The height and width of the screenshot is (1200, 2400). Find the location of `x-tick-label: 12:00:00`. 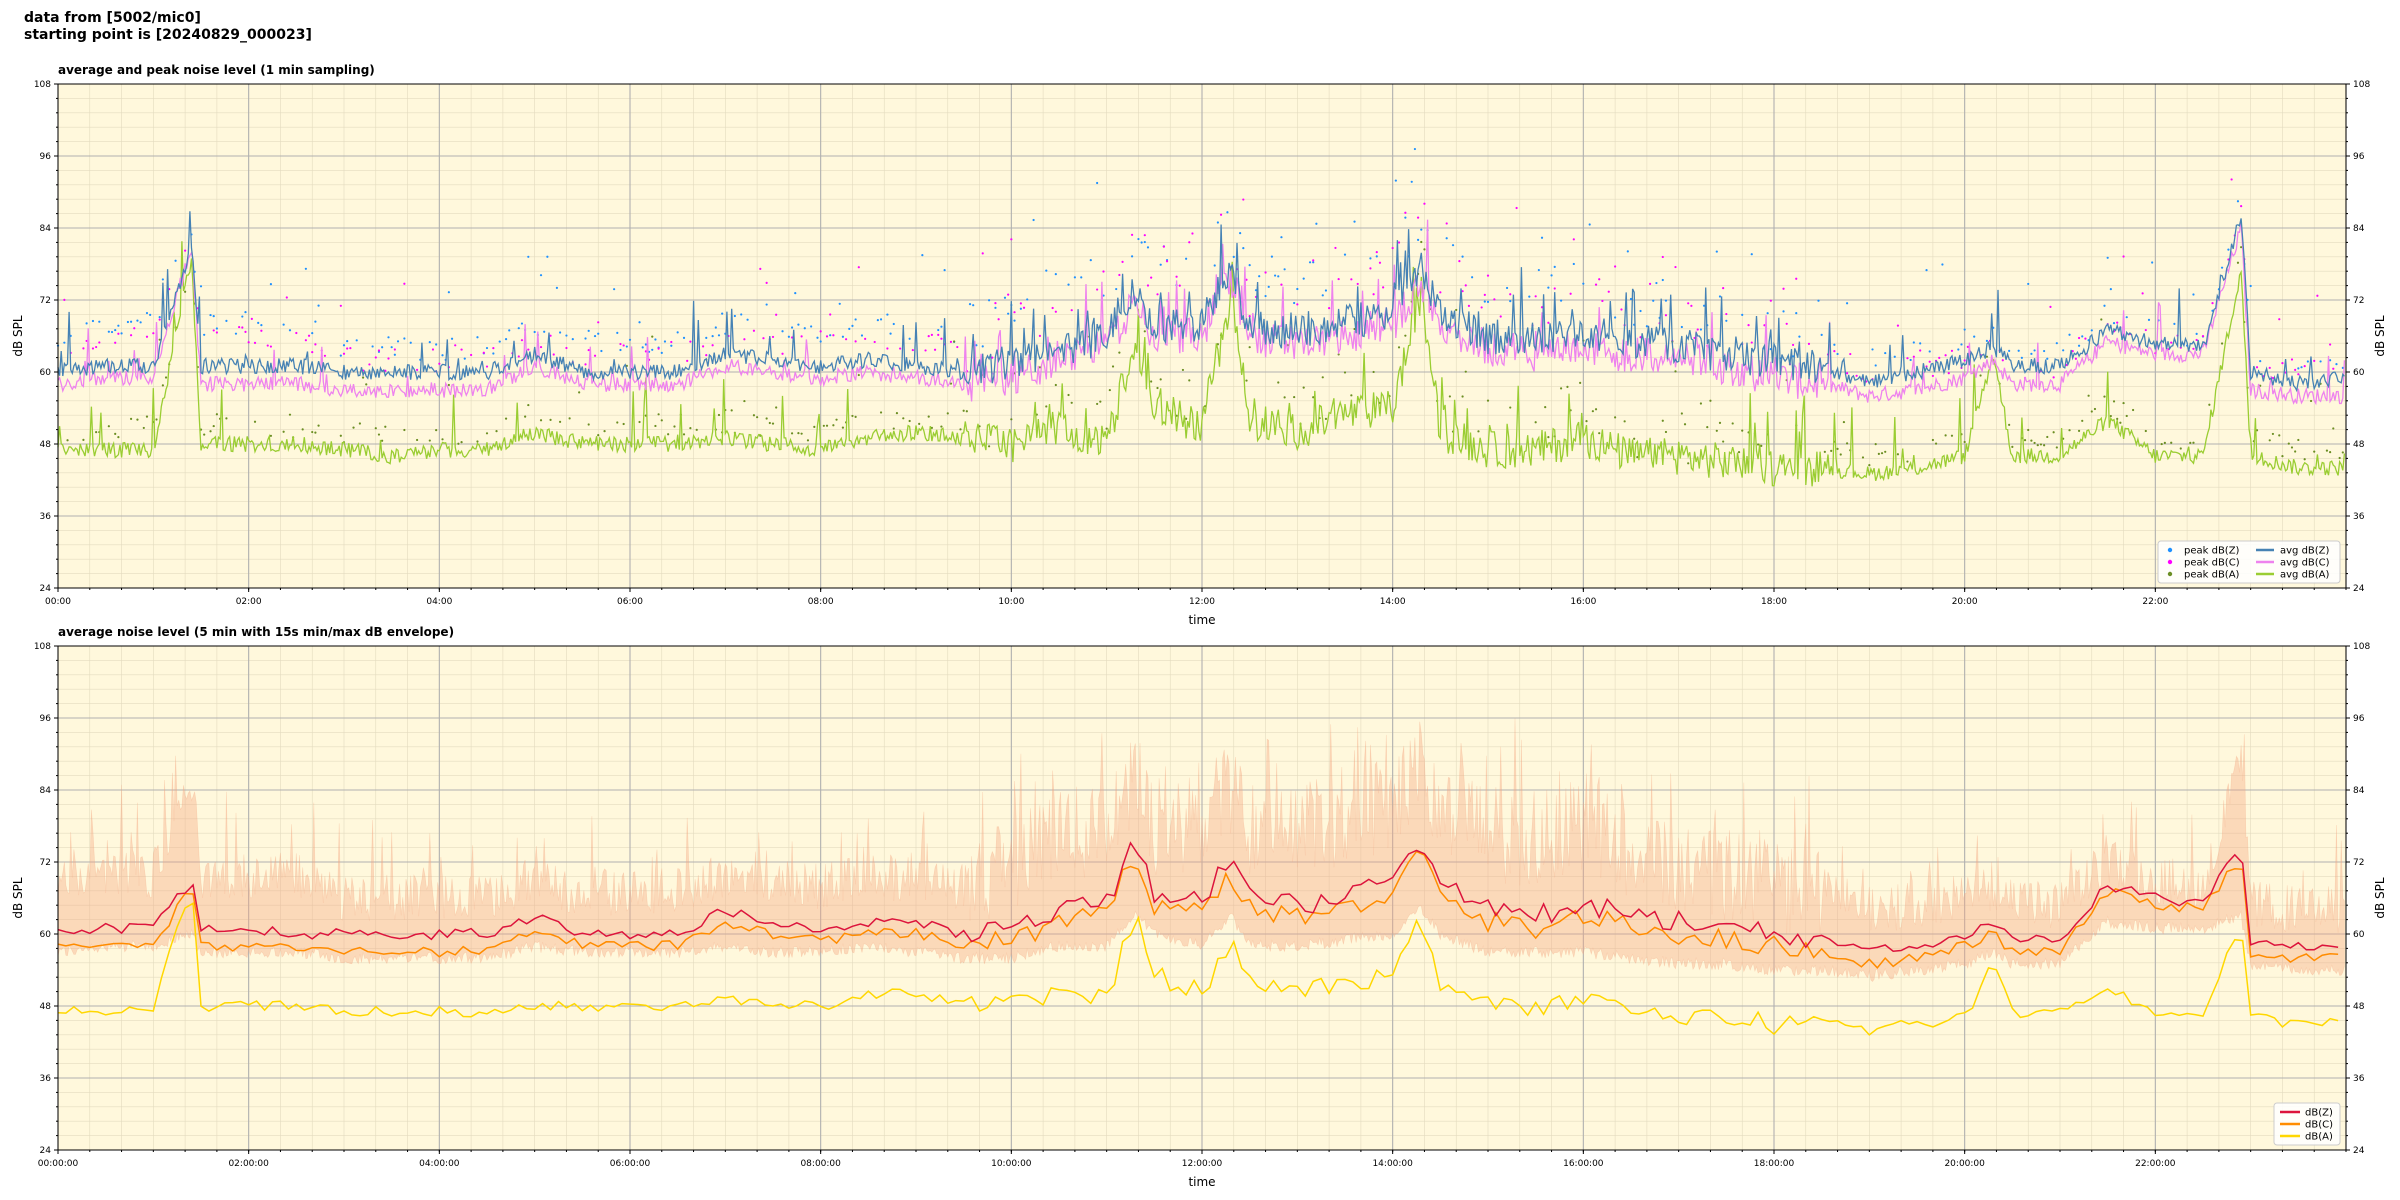

x-tick-label: 12:00:00 is located at coordinates (1202, 1164).